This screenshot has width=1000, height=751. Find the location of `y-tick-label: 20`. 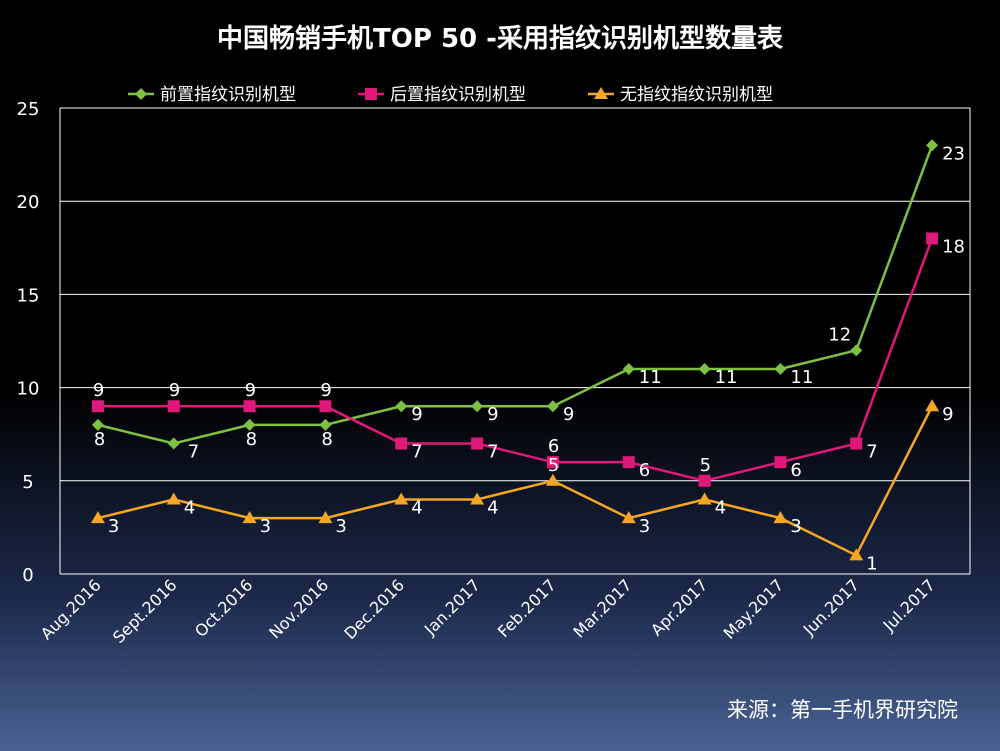

y-tick-label: 20 is located at coordinates (28, 202).